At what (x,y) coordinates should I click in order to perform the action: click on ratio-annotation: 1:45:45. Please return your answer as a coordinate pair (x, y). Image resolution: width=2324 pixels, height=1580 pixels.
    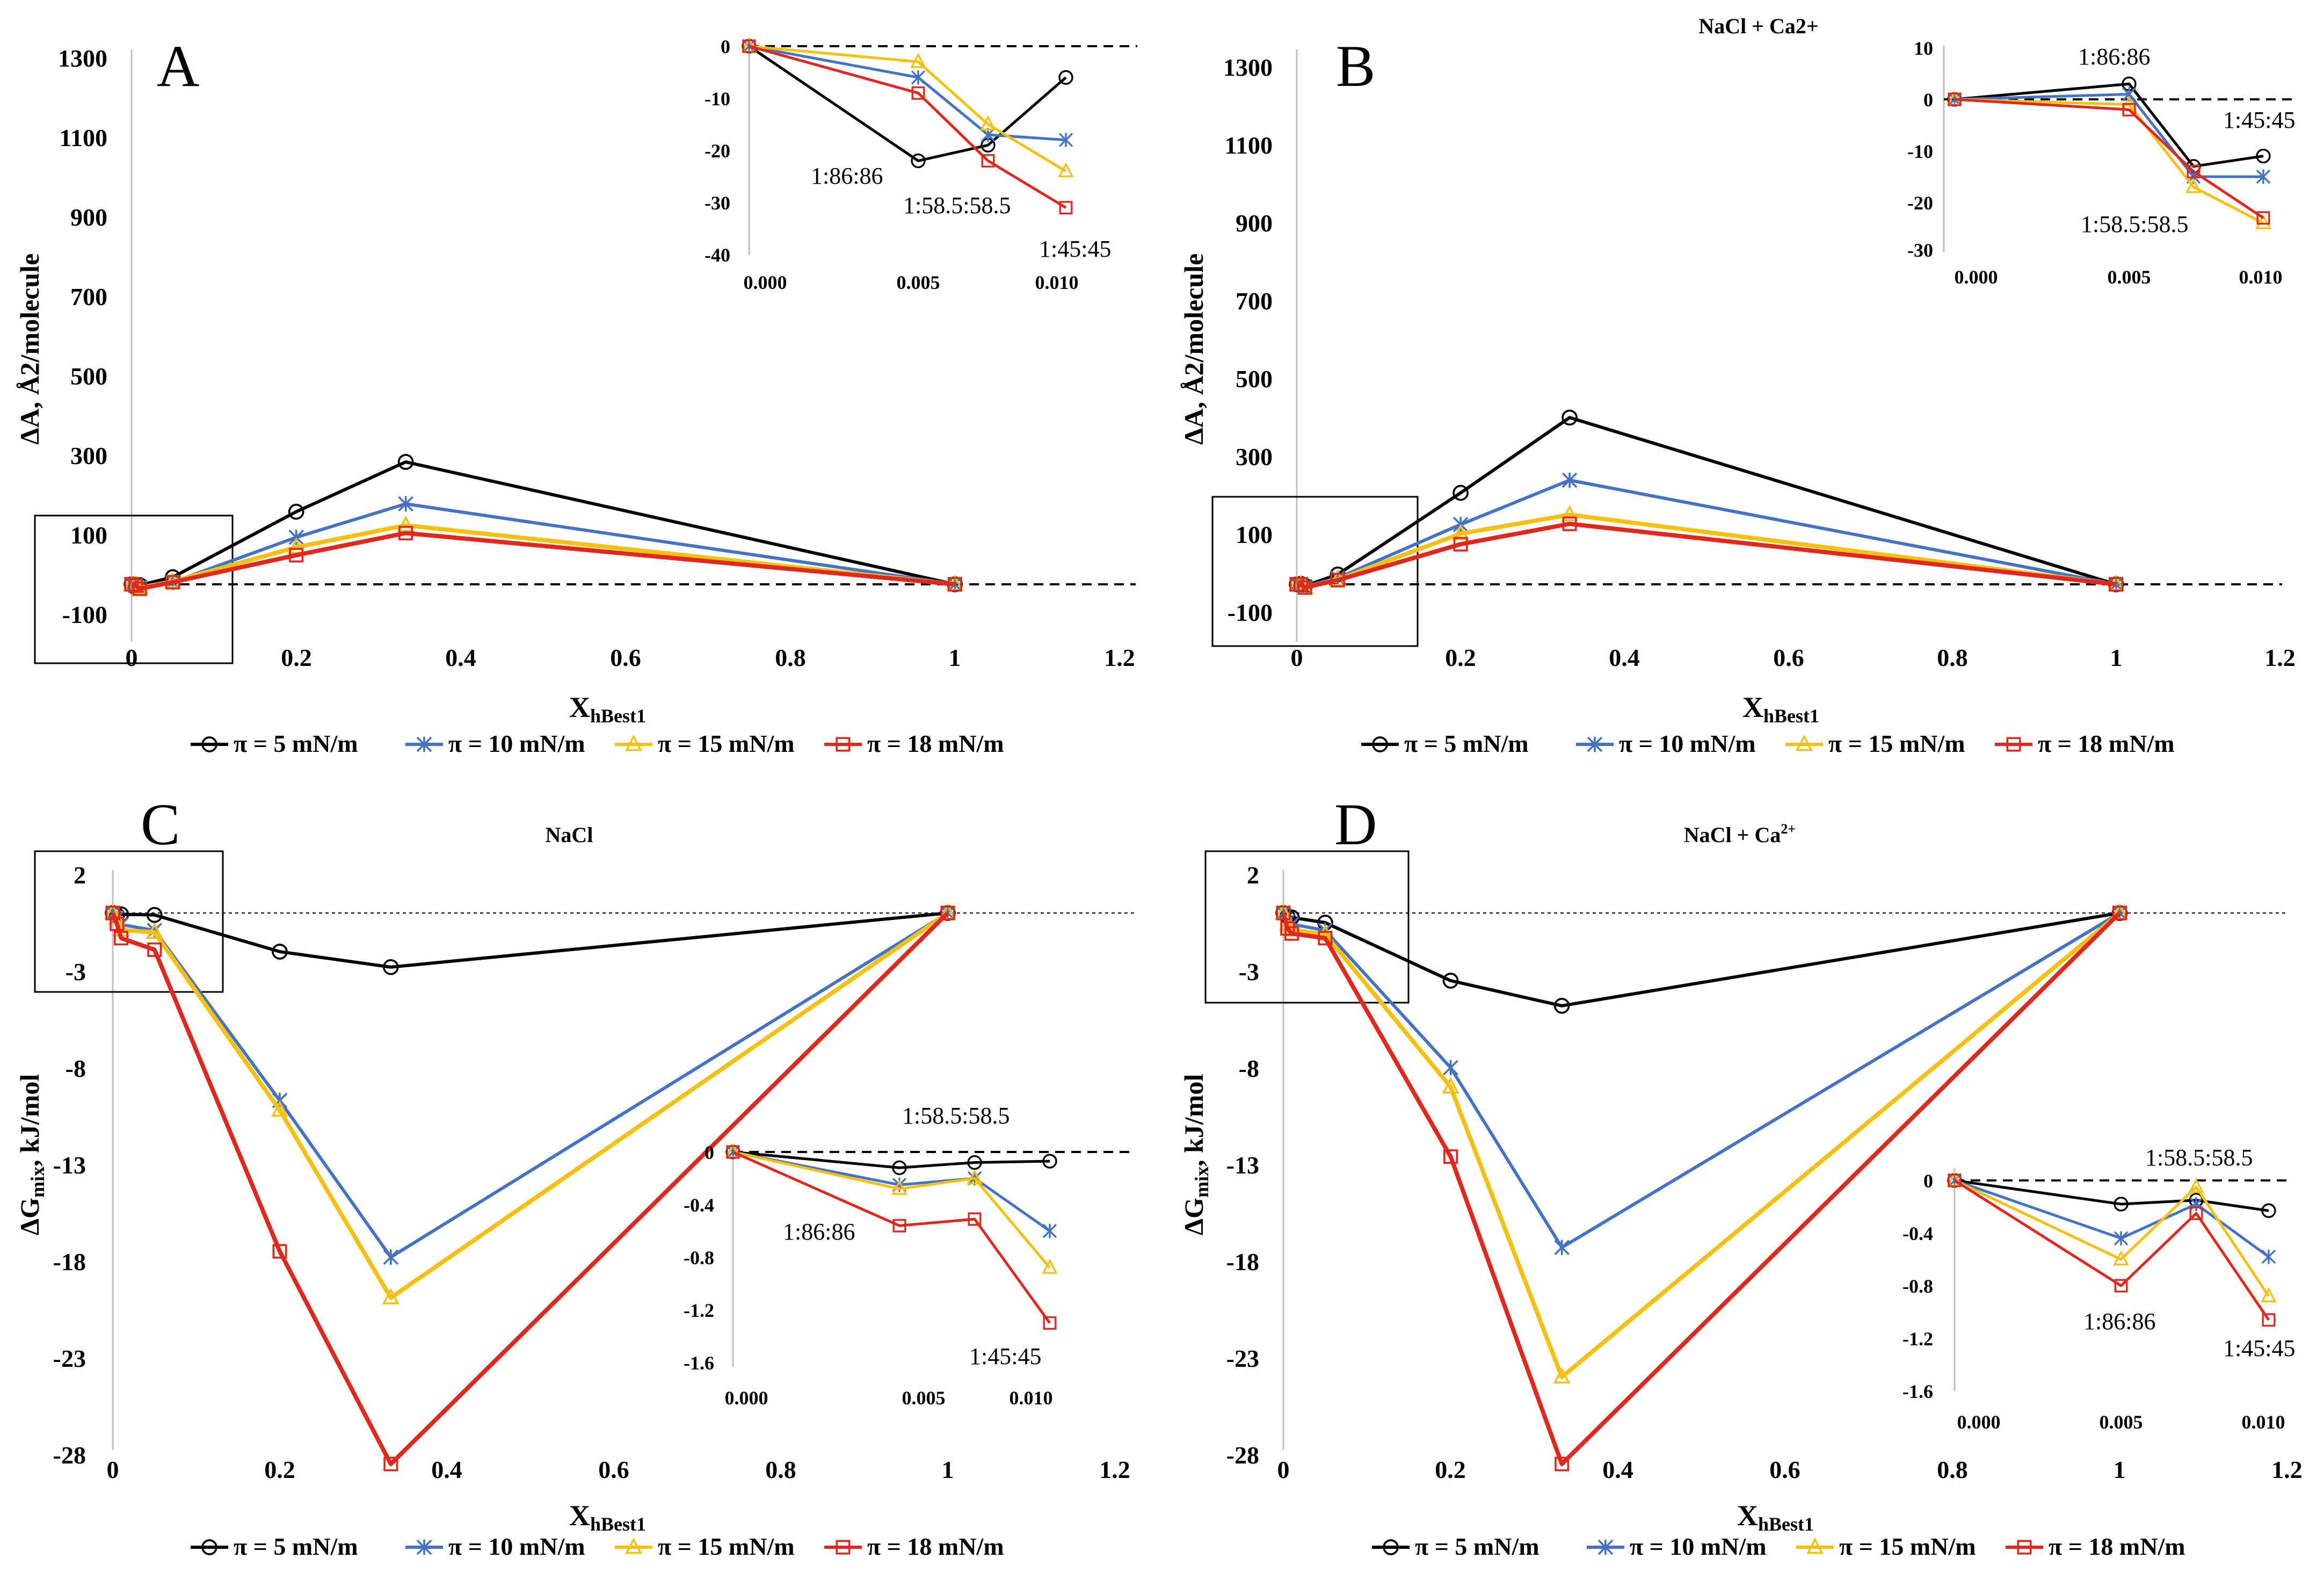
    Looking at the image, I should click on (2259, 1348).